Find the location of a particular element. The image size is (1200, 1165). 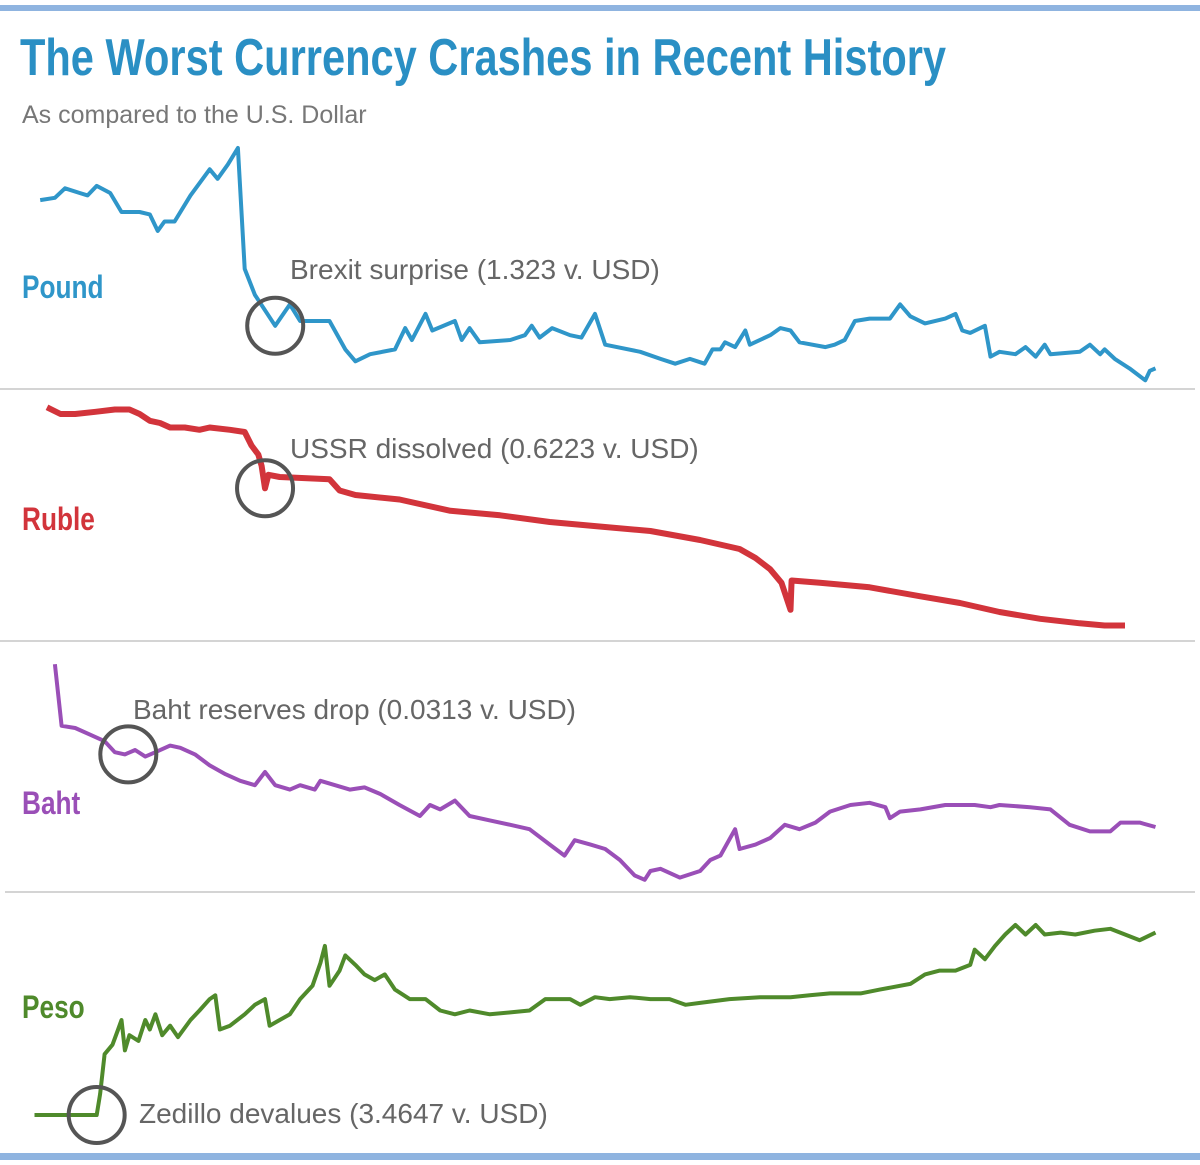

annotation-circle-peso is located at coordinates (96, 1115).